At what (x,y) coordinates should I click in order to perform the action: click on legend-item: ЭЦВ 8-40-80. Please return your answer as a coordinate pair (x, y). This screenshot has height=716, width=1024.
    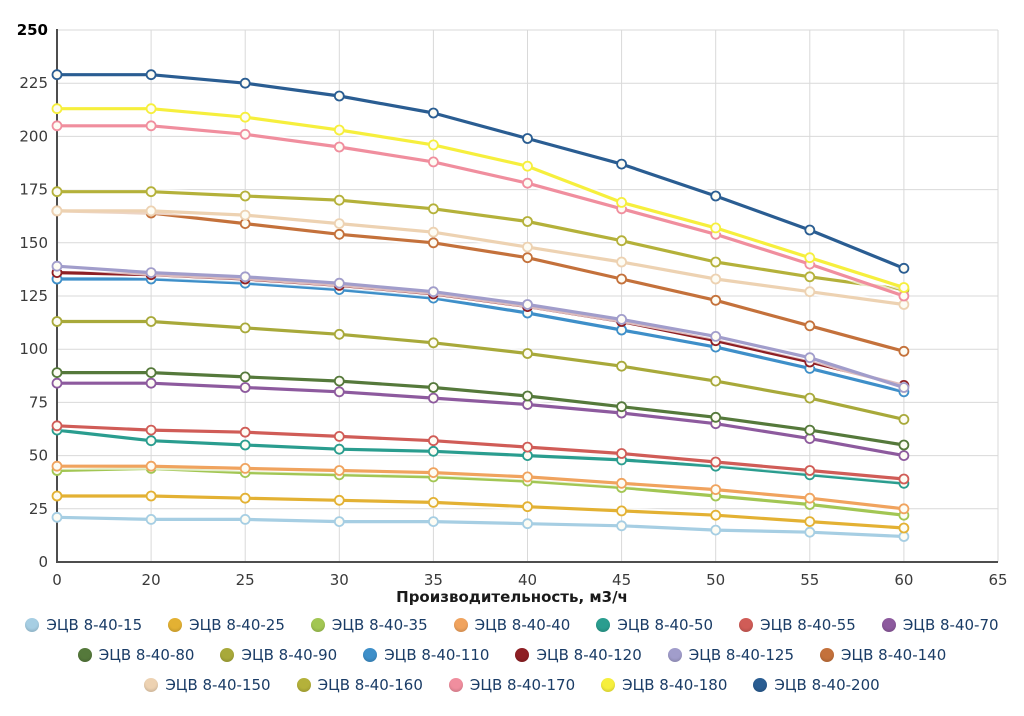
    Looking at the image, I should click on (135, 655).